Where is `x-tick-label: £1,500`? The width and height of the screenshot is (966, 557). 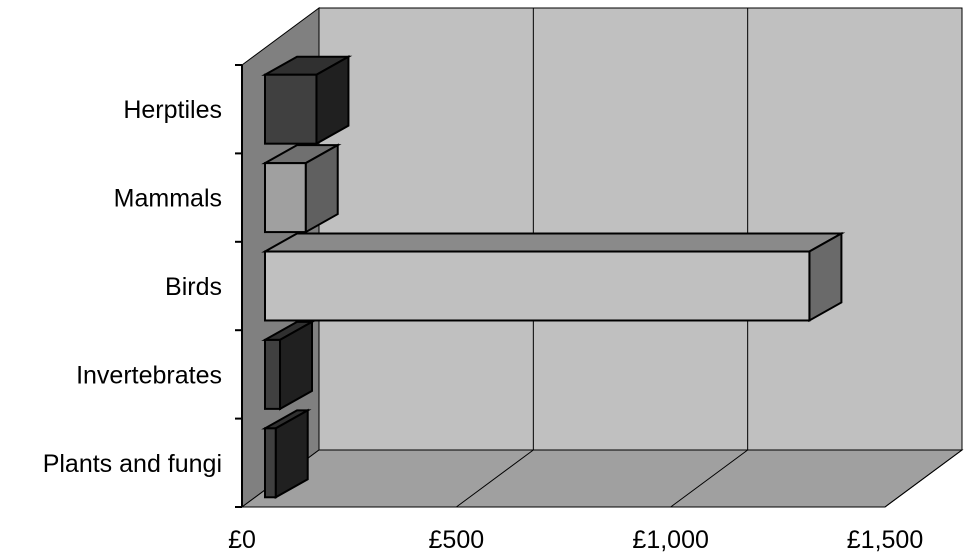
x-tick-label: £1,500 is located at coordinates (885, 540).